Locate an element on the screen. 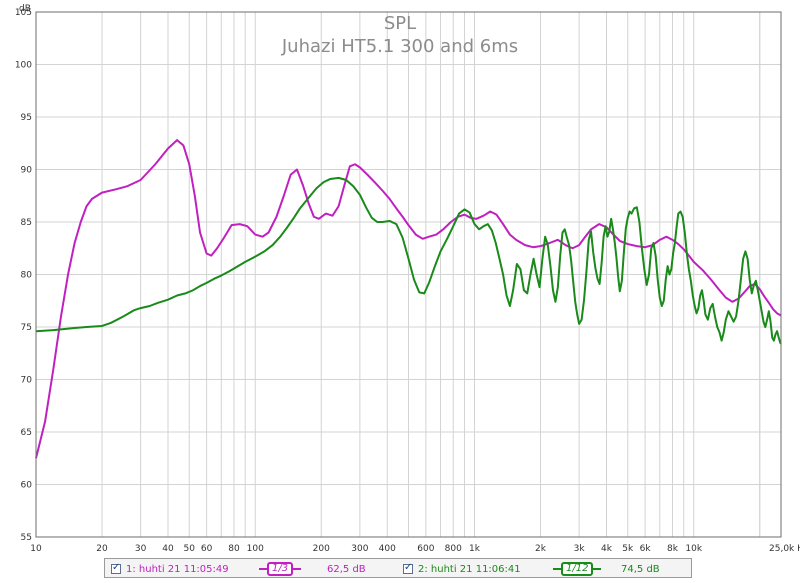 This screenshot has width=800, height=583. series-1-smoothing: 1/3 is located at coordinates (280, 569).